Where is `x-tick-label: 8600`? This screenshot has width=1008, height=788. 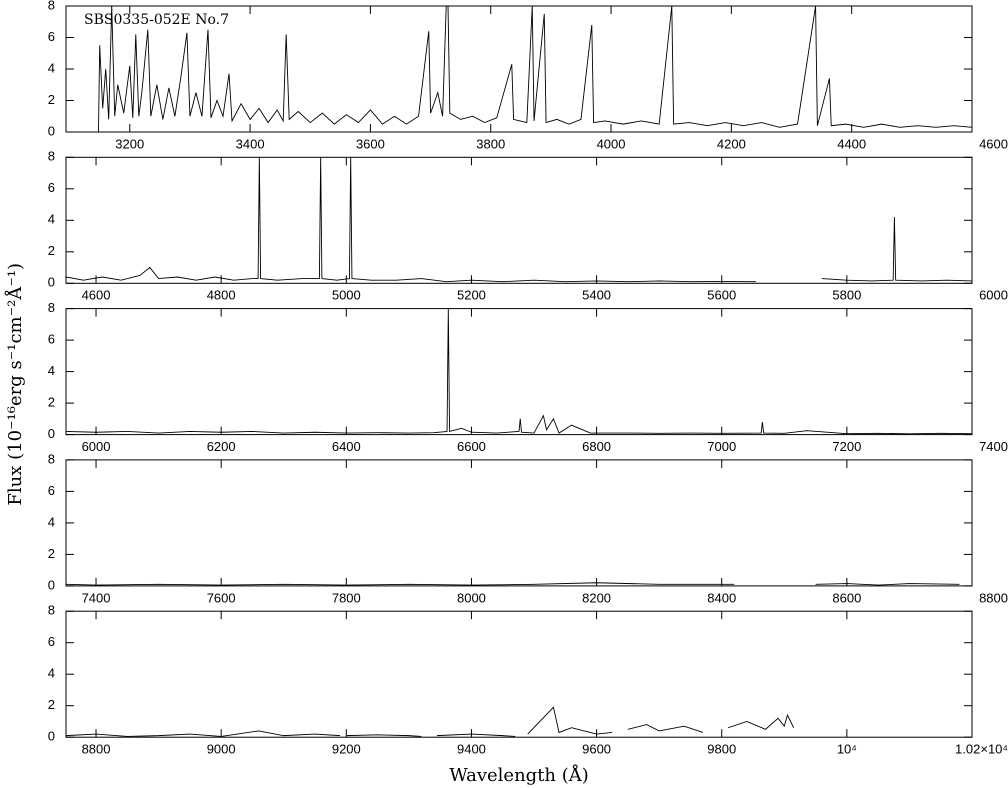
x-tick-label: 8600 is located at coordinates (846, 597).